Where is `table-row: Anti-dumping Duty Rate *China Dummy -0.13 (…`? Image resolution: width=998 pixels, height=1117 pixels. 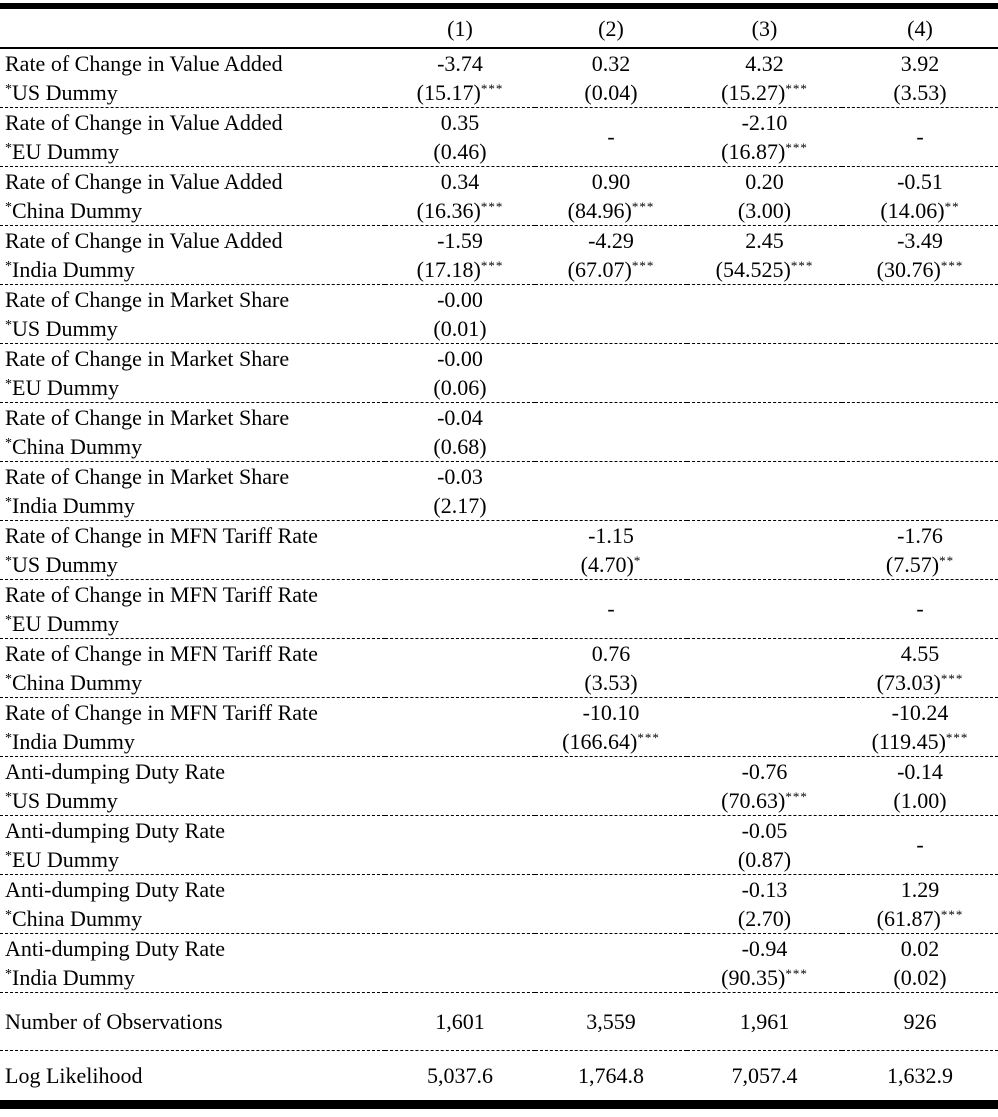
table-row: Anti-dumping Duty Rate *China Dummy -0.13 (… is located at coordinates (499, 904).